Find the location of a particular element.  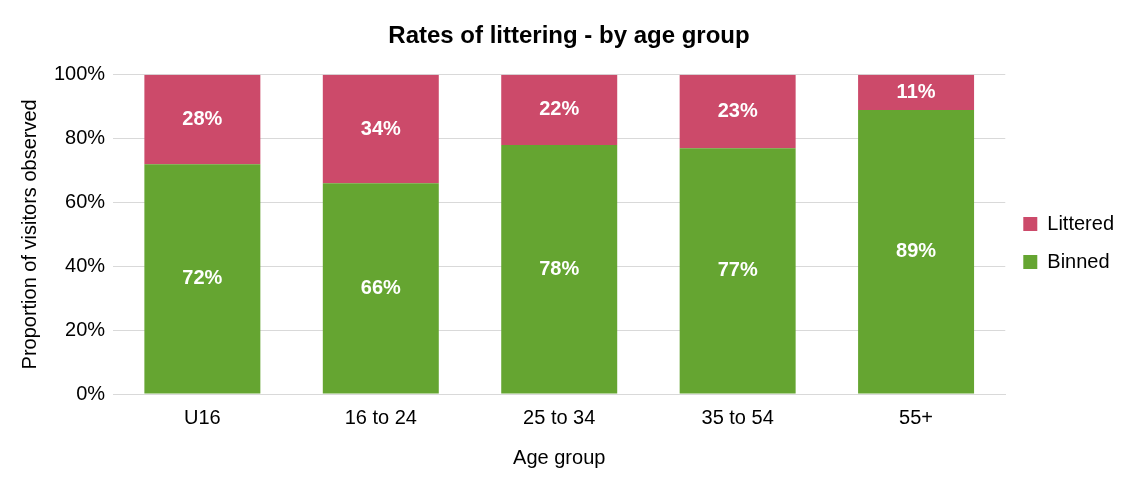

data-label: 78% is located at coordinates (559, 267).